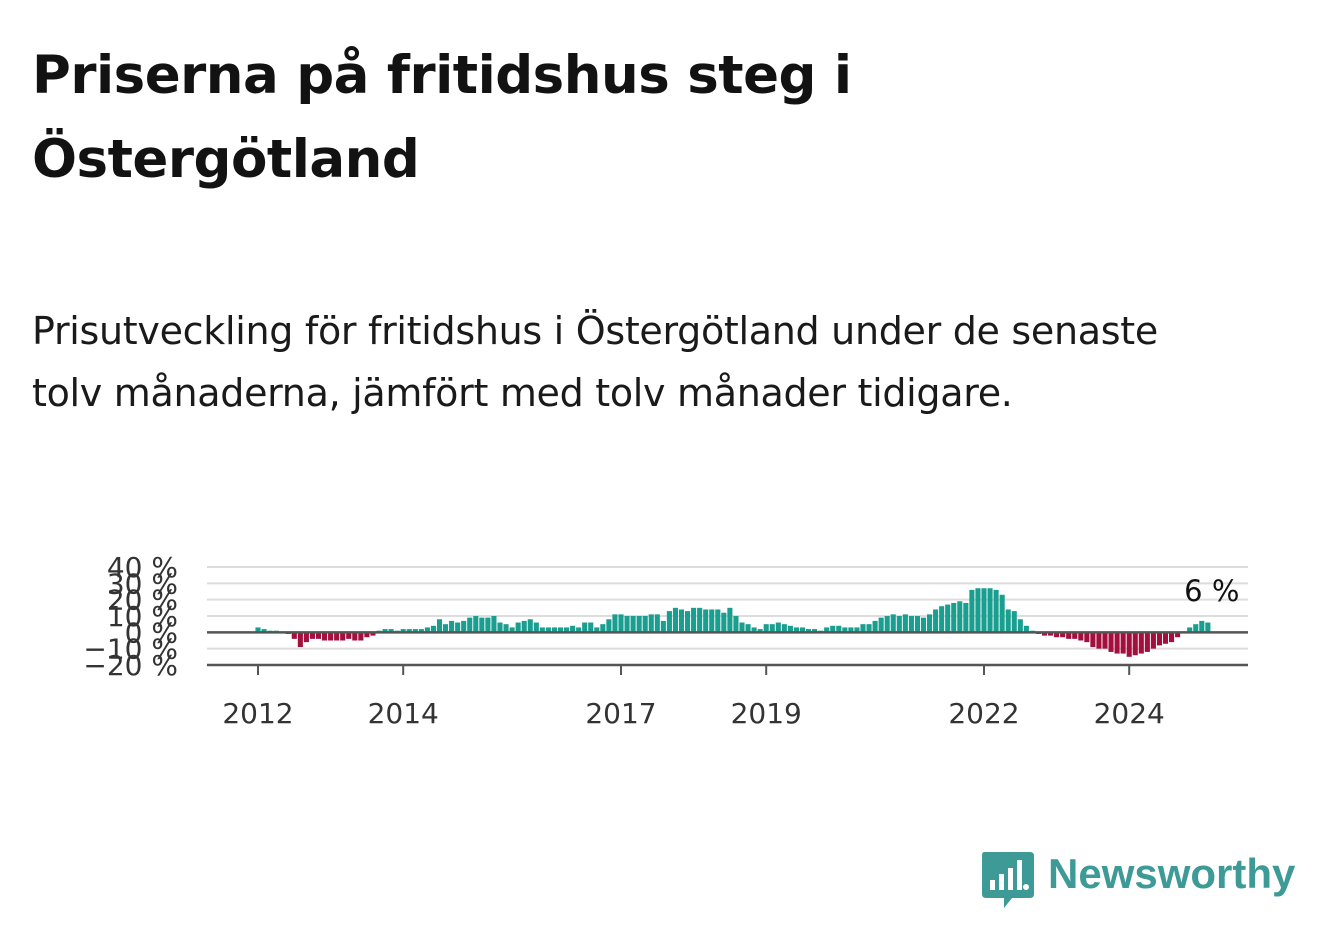 This screenshot has height=939, width=1322. What do you see at coordinates (142, 600) in the screenshot?
I see `y-tick-label: 20 %` at bounding box center [142, 600].